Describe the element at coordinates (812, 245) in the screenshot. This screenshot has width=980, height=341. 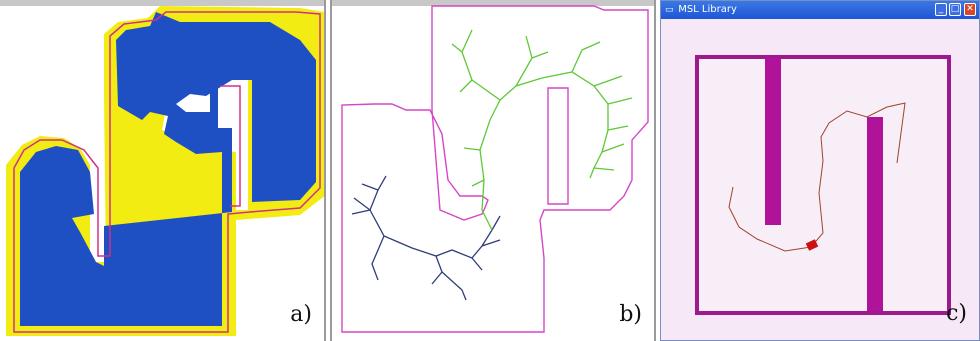
I see `robot-marker` at that location.